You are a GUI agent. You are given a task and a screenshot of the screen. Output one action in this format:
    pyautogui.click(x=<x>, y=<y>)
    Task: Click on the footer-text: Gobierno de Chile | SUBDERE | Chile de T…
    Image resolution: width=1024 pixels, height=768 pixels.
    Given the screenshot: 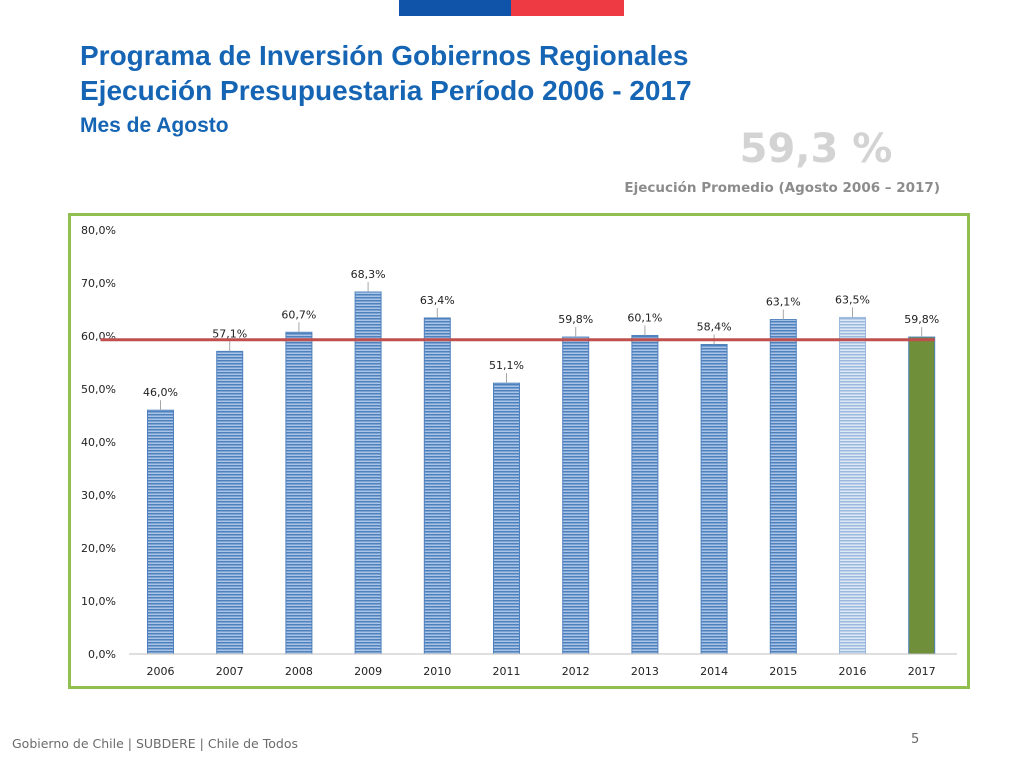 What is the action you would take?
    pyautogui.click(x=155, y=743)
    